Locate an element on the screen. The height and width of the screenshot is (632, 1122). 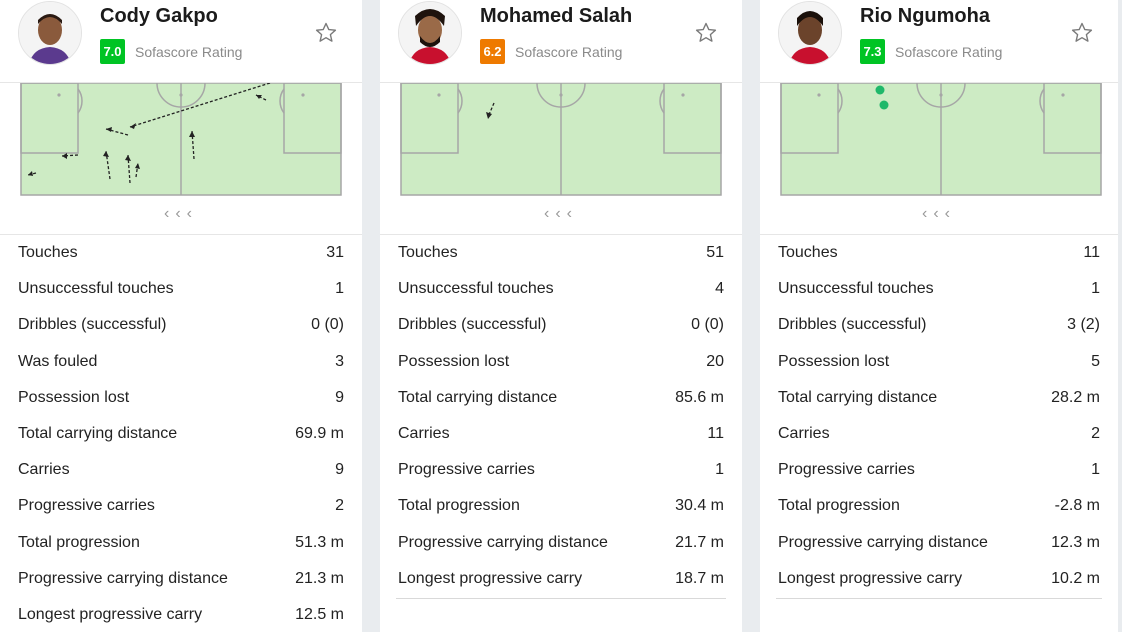
player-name: Mohamed Salah is located at coordinates (556, 16).